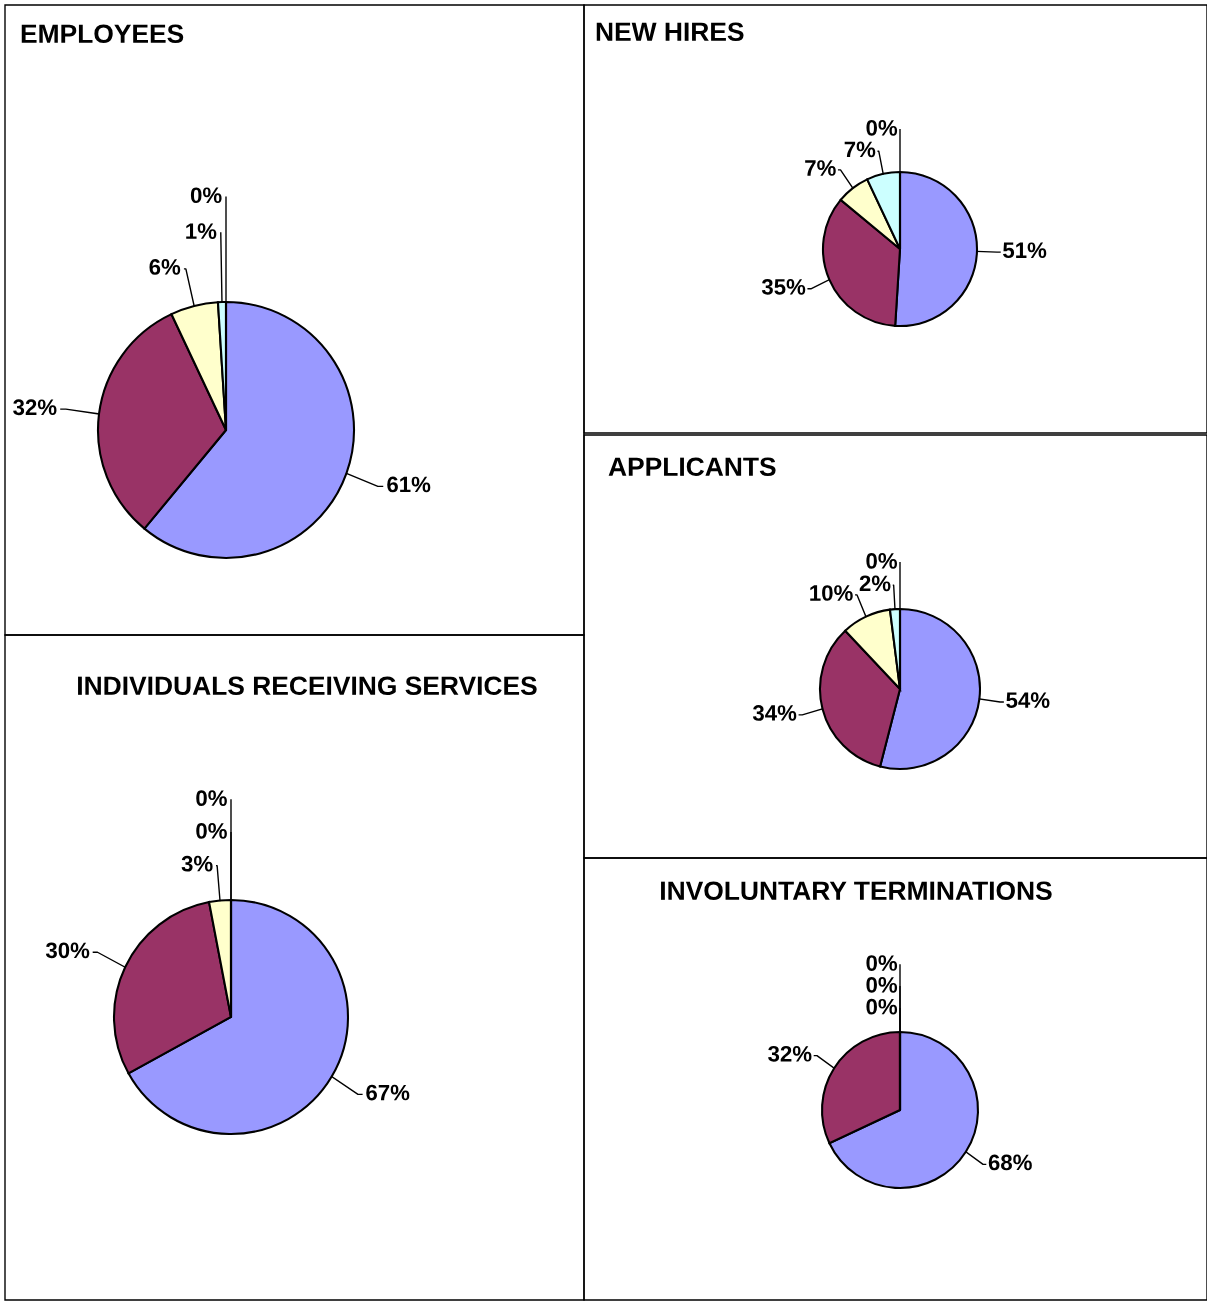 The height and width of the screenshot is (1301, 1207). I want to click on data-label: 2%, so click(875, 583).